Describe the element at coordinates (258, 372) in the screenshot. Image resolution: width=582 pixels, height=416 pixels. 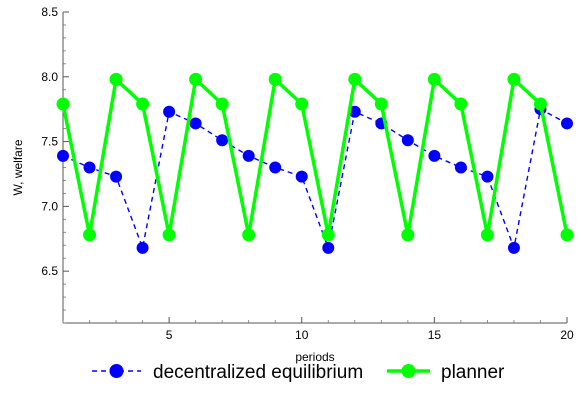
I see `legend-label: decentralized equilibrium` at that location.